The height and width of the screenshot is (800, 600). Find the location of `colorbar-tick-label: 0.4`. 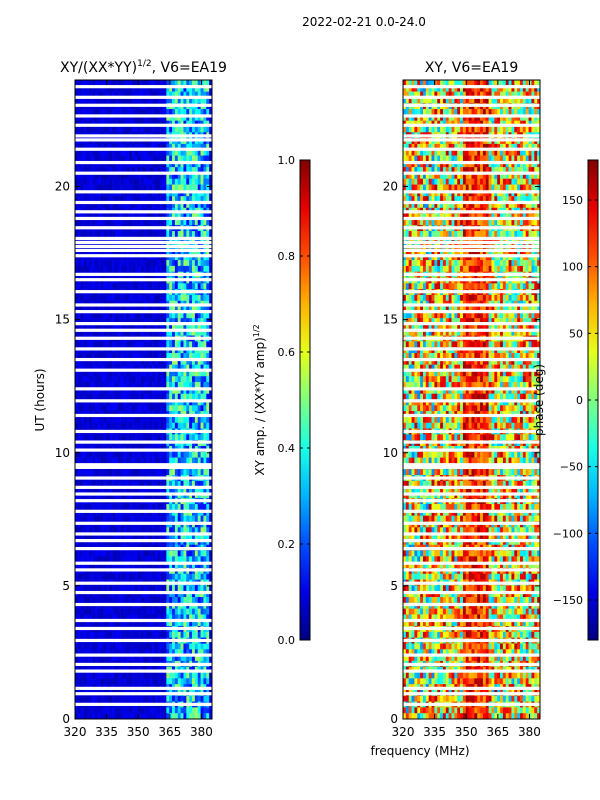

colorbar-tick-label: 0.4 is located at coordinates (287, 448).